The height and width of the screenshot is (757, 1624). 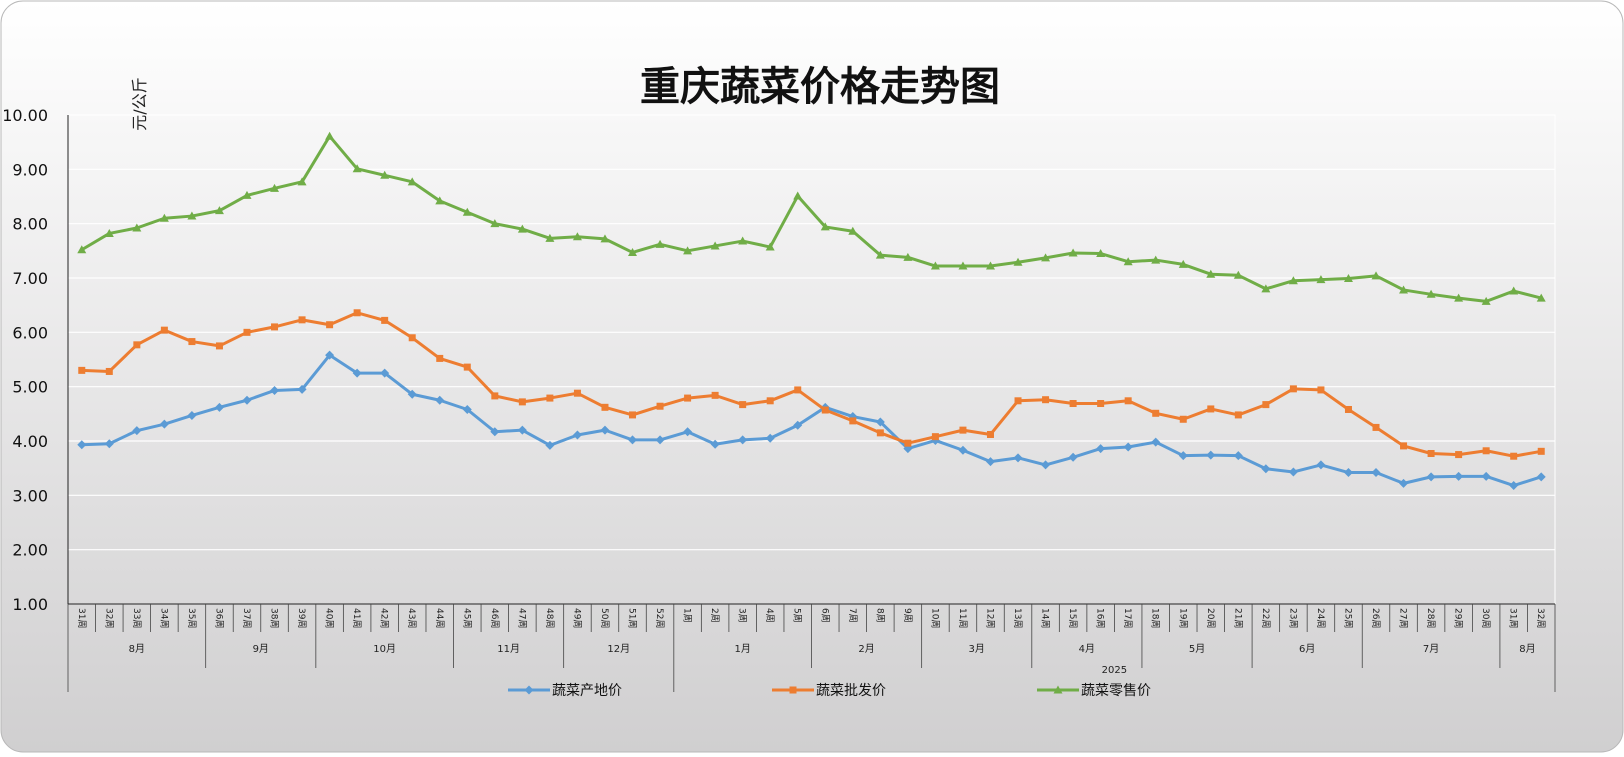 What do you see at coordinates (30, 550) in the screenshot?
I see `y-tick-label: 2.00` at bounding box center [30, 550].